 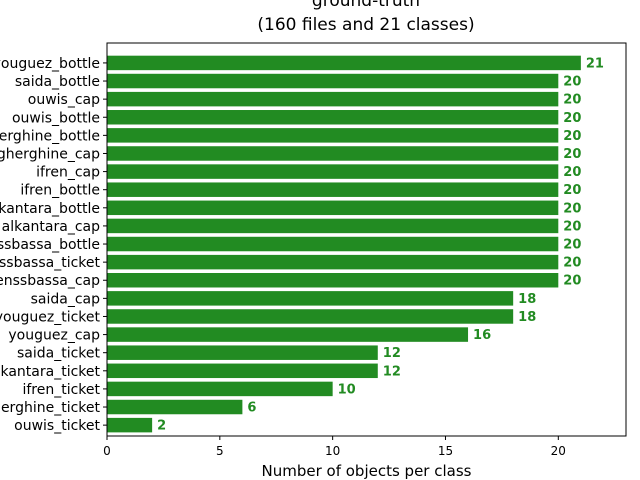 What do you see at coordinates (347, 389) in the screenshot?
I see `bar-value-label: 10` at bounding box center [347, 389].